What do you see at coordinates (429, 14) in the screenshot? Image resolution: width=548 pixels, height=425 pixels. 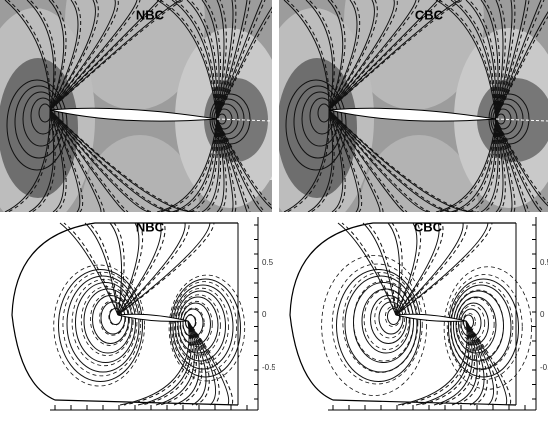 I see `panel-label: CBC` at bounding box center [429, 14].